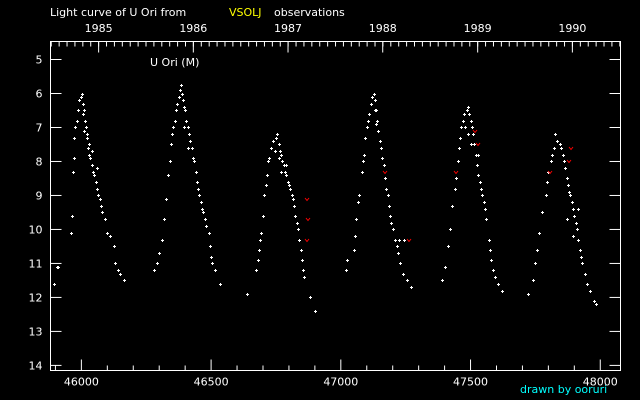 This screenshot has width=640, height=400. Describe the element at coordinates (81, 382) in the screenshot. I see `x-tick-label: 46000` at that location.